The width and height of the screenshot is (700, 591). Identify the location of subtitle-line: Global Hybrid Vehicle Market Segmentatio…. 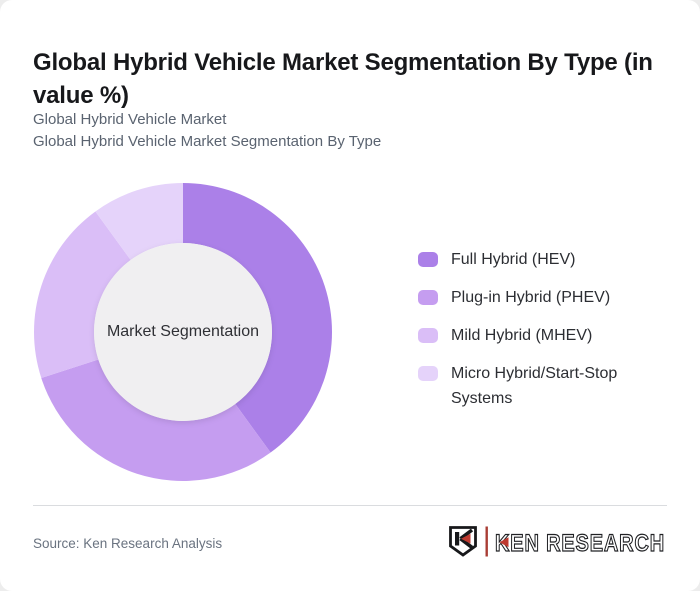
(207, 141).